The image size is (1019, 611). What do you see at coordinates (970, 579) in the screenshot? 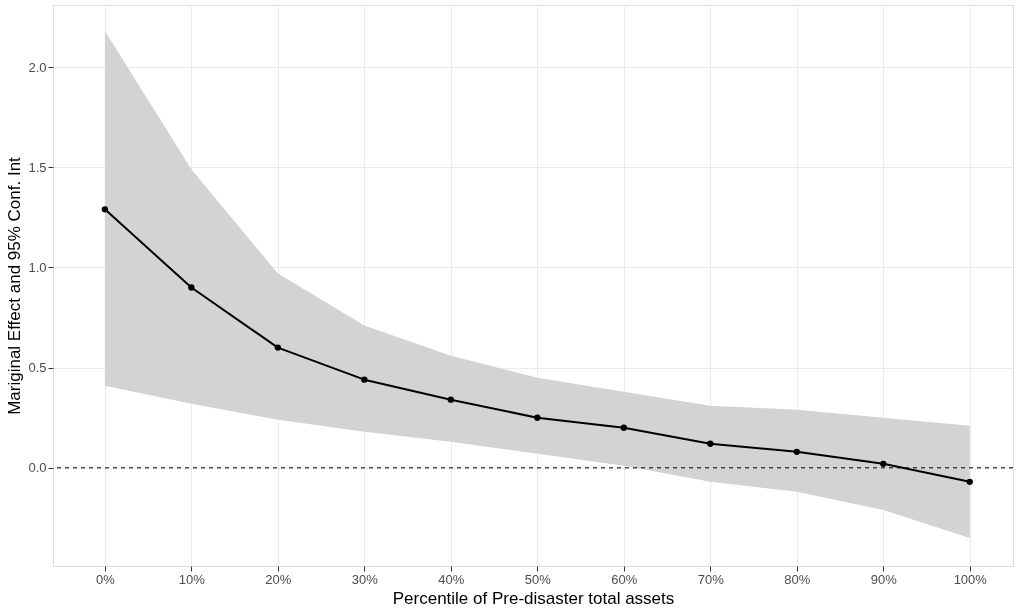
I see `x-tick-label: 100%` at bounding box center [970, 579].